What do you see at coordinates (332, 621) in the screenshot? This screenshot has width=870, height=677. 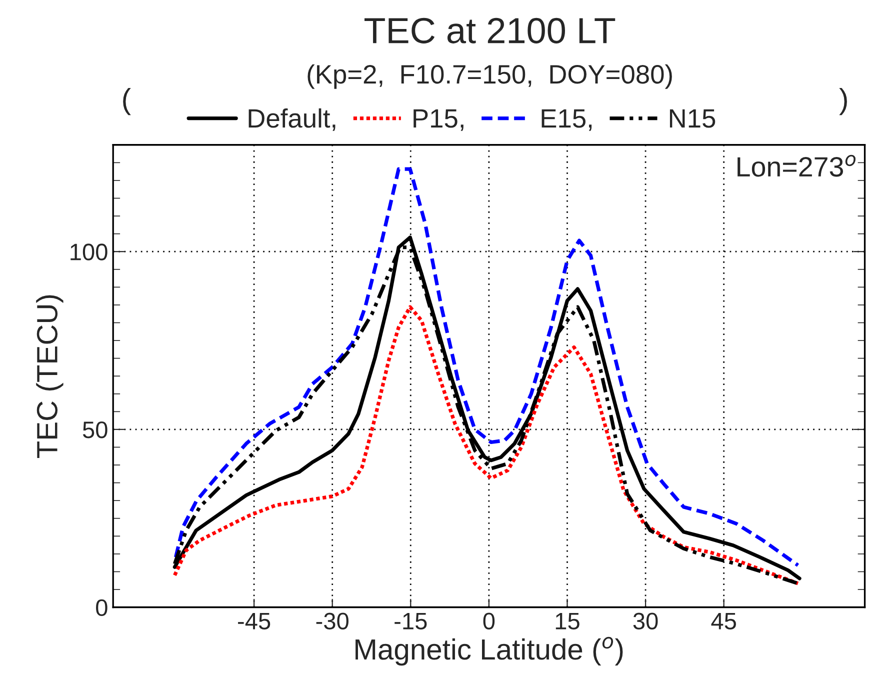 I see `x-tick-label: -30` at bounding box center [332, 621].